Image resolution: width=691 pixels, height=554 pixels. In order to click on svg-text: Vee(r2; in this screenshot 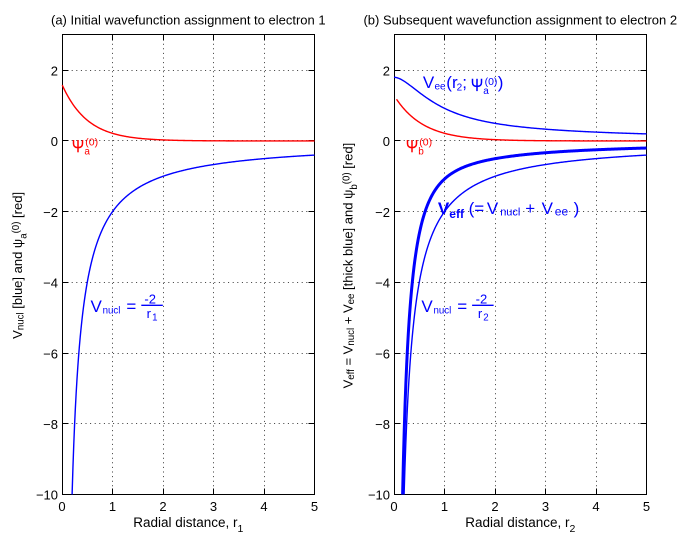, I will do `click(445, 83)`.